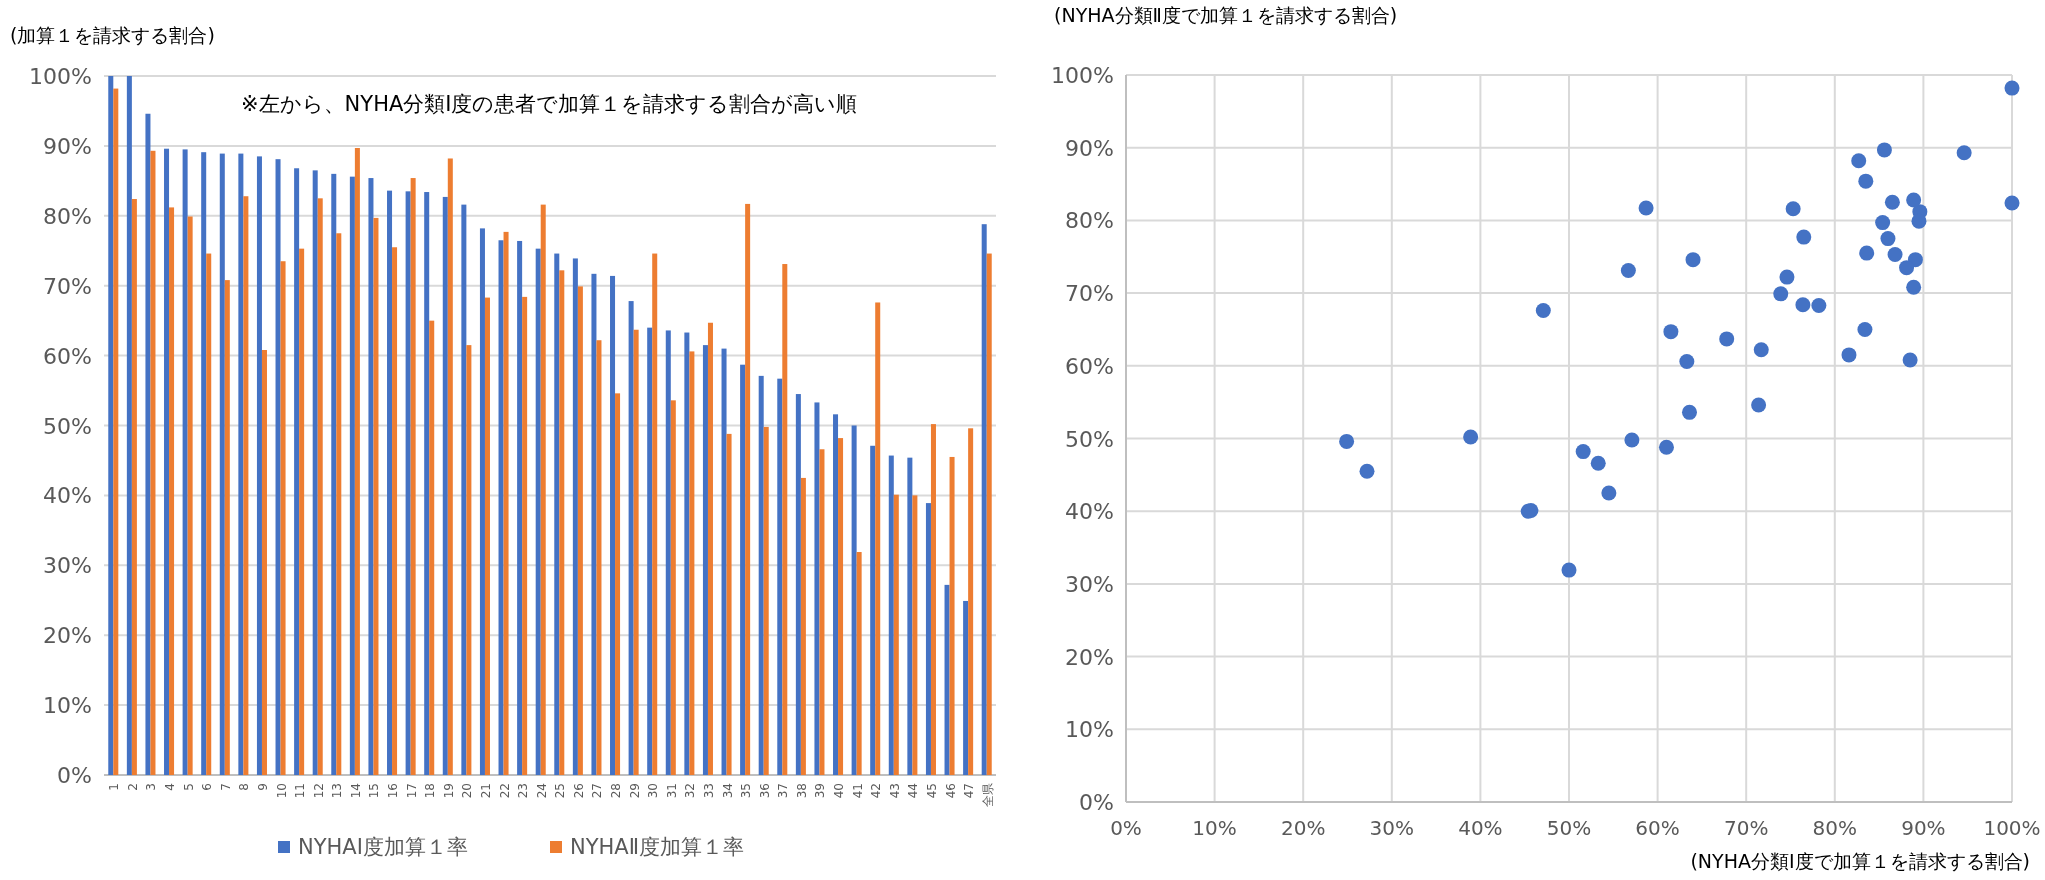 Image resolution: width=2045 pixels, height=880 pixels. I want to click on y-tick-label: 90%, so click(1089, 148).